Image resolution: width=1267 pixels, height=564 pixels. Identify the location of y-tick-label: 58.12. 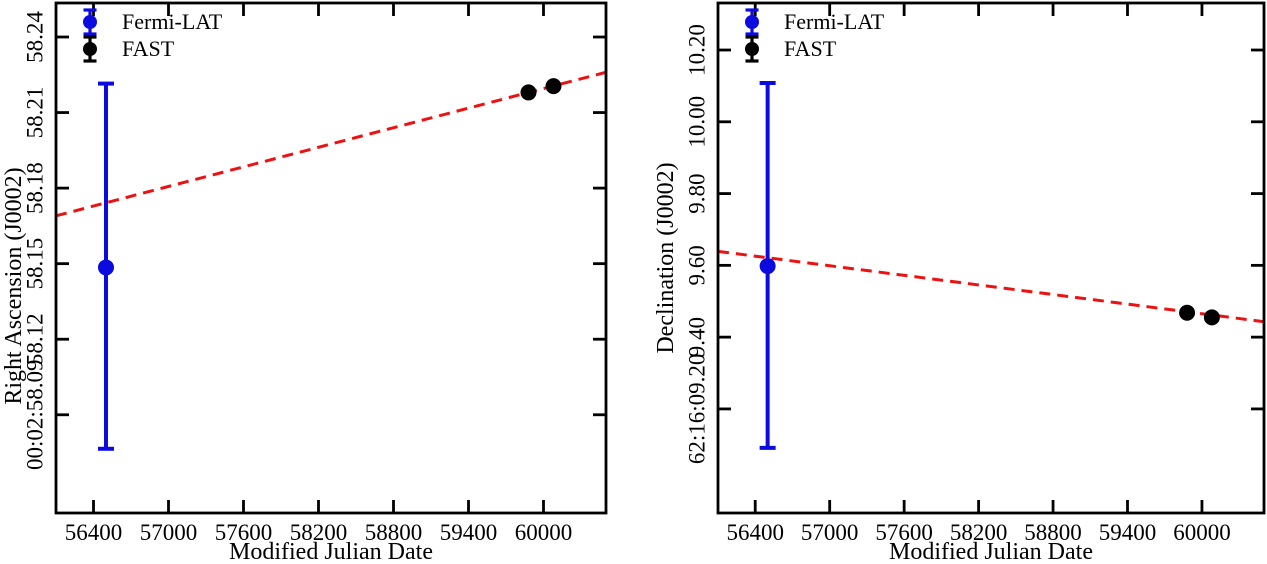
(35, 339).